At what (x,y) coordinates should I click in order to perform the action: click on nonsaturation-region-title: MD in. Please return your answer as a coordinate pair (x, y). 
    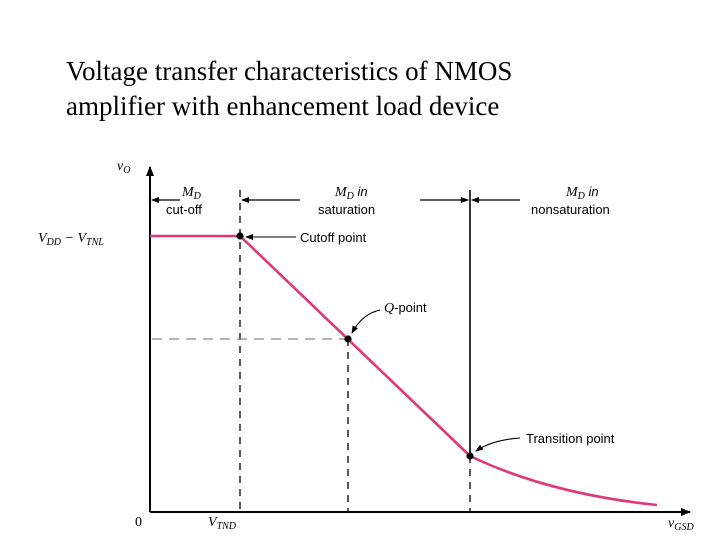
    Looking at the image, I should click on (582, 193).